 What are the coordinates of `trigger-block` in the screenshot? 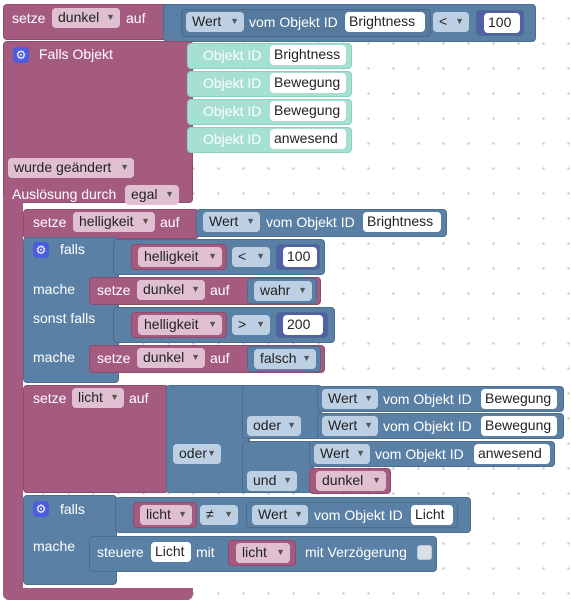 It's located at (98, 122).